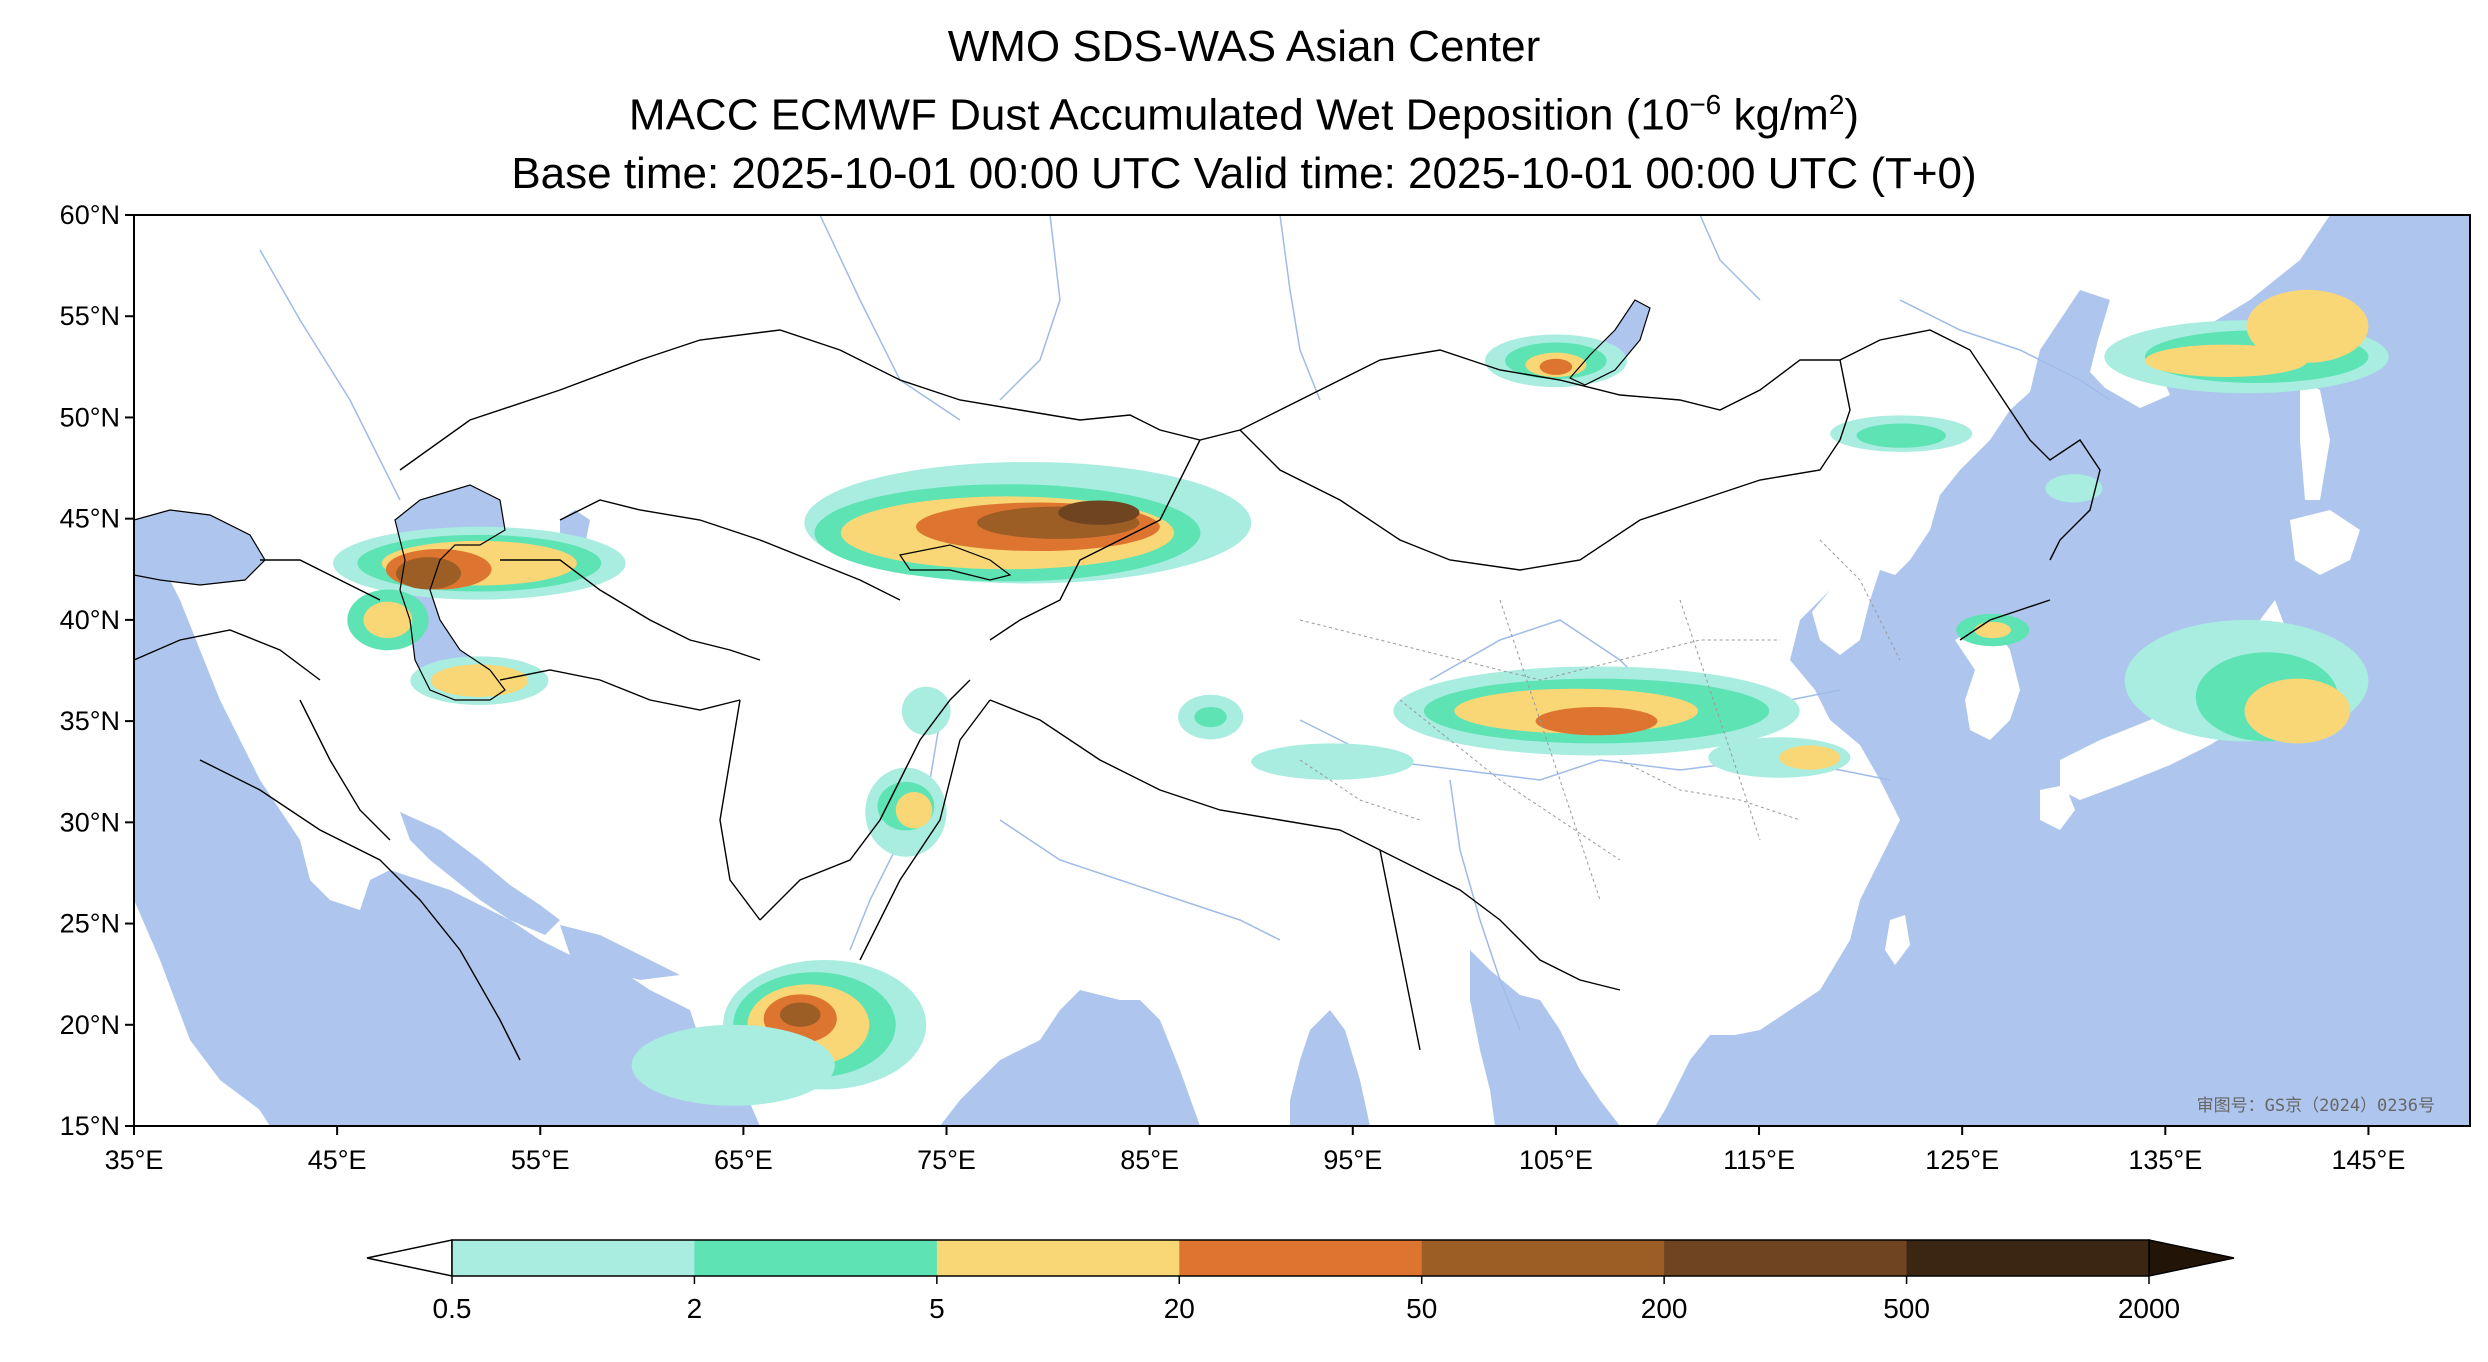 The height and width of the screenshot is (1362, 2488). What do you see at coordinates (90, 417) in the screenshot?
I see `lat-tick-label: 50°N` at bounding box center [90, 417].